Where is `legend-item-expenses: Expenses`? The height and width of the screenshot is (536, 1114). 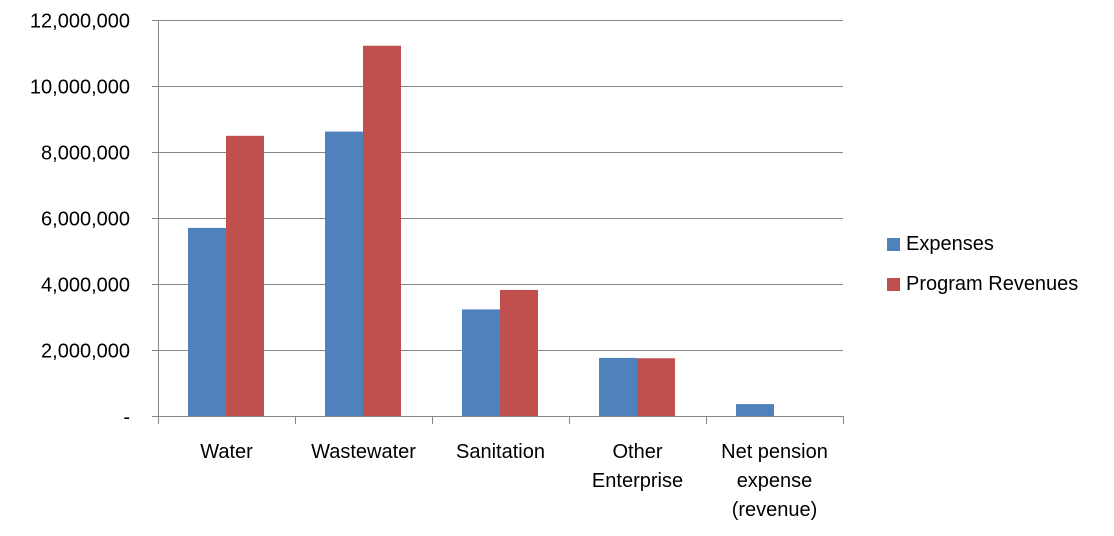 legend-item-expenses: Expenses is located at coordinates (982, 244).